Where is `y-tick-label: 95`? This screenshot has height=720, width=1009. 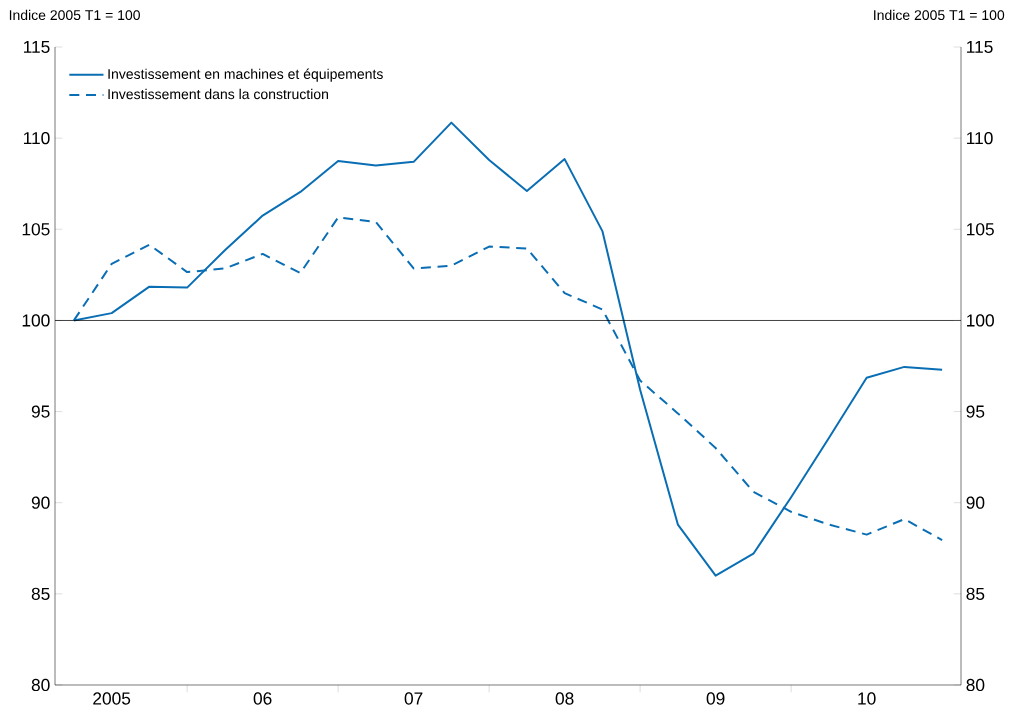
y-tick-label: 95 is located at coordinates (40, 411).